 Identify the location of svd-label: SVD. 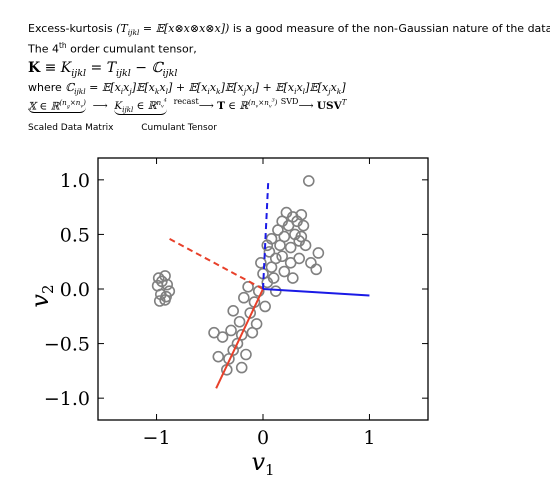
(289, 101).